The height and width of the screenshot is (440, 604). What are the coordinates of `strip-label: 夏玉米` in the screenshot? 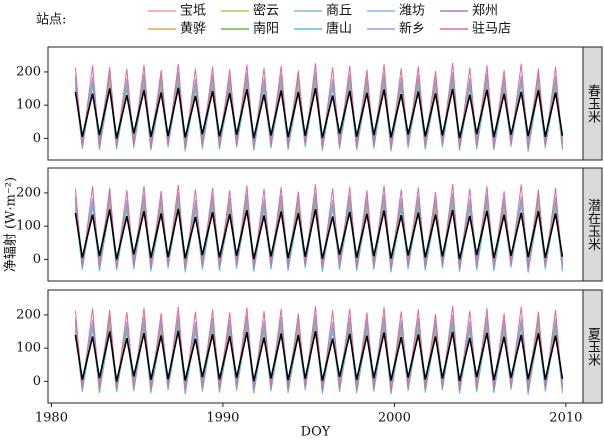 It's located at (593, 346).